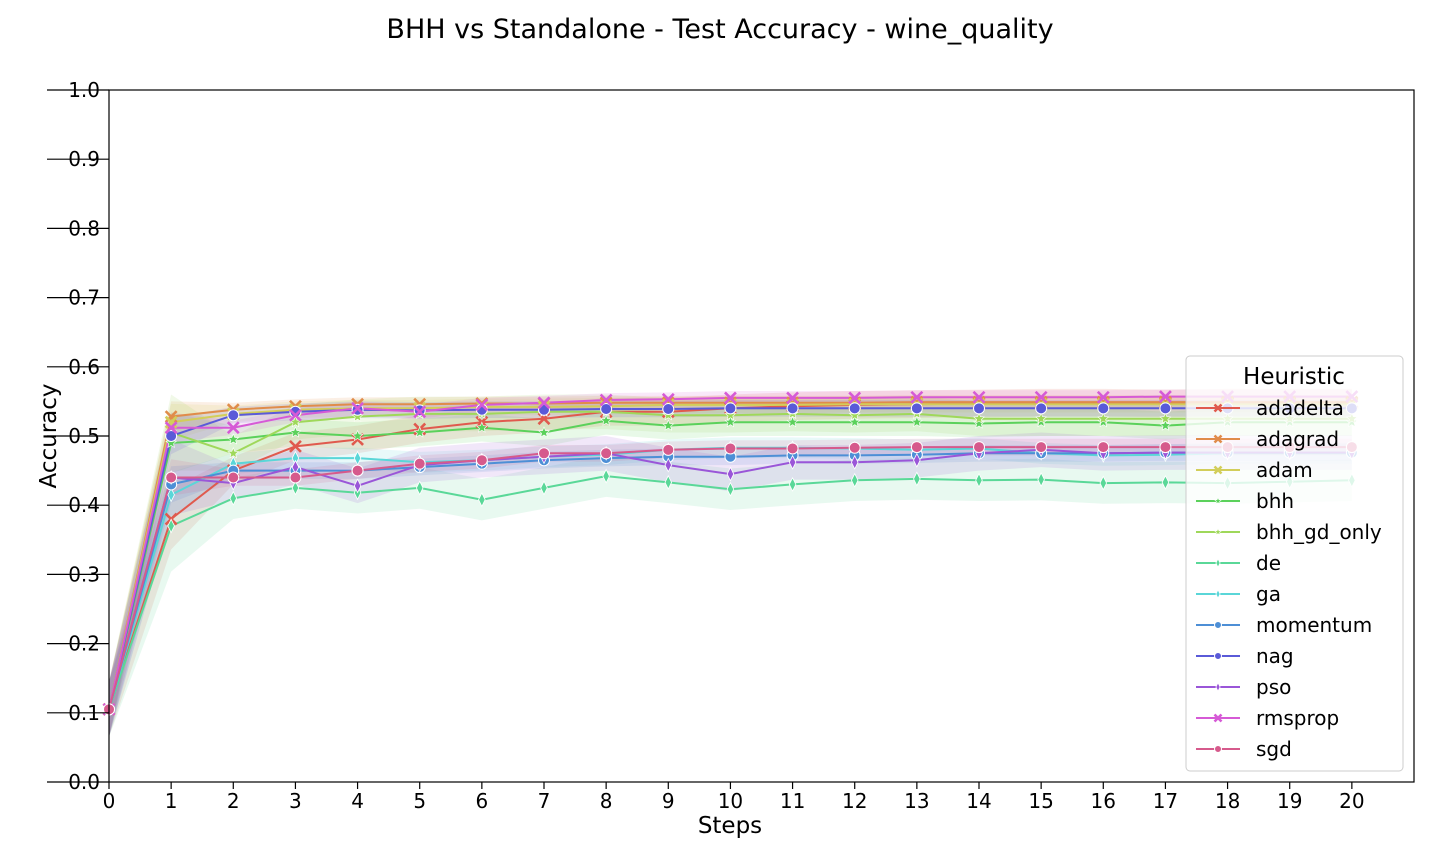  Describe the element at coordinates (1268, 563) in the screenshot. I see `legend-label-de: de` at that location.